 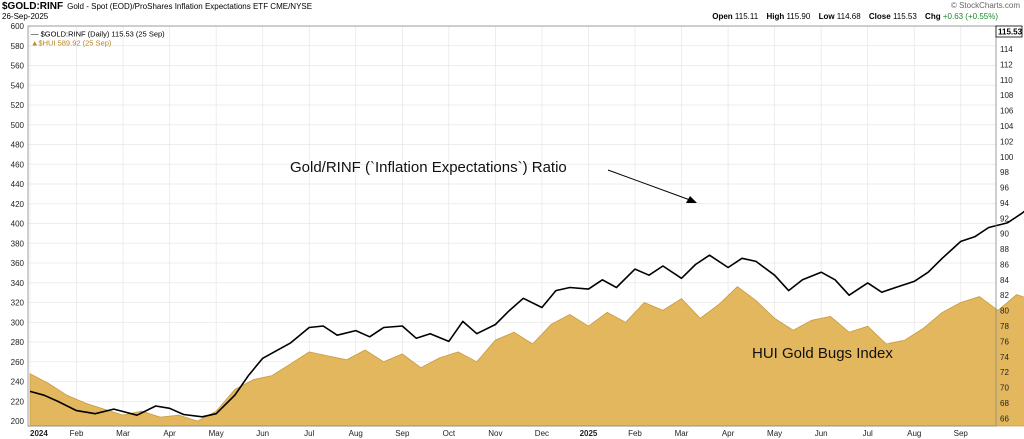 I want to click on close-value: 115.53, so click(x=904, y=16).